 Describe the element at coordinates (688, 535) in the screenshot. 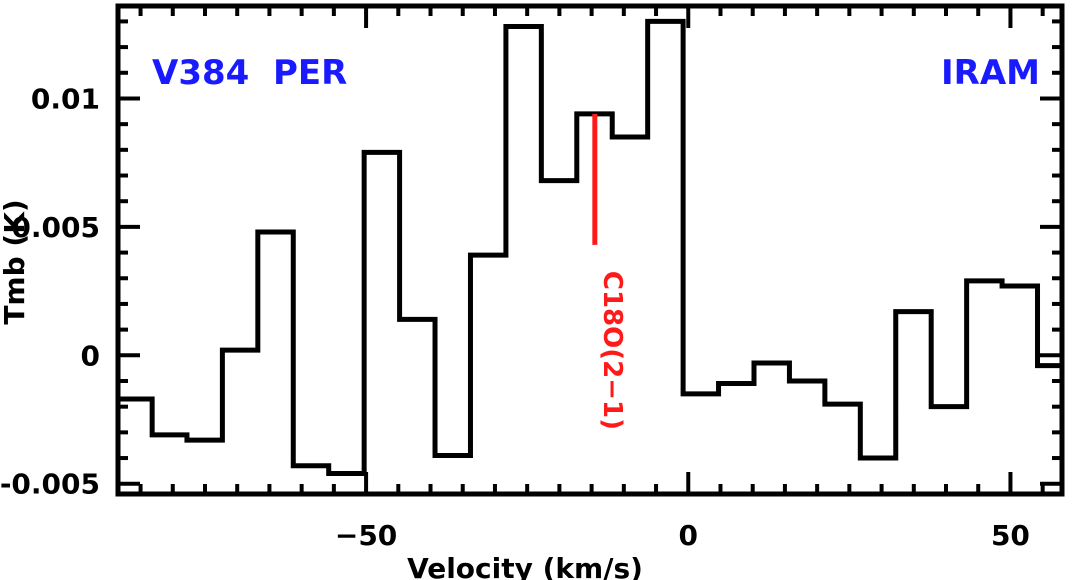

I see `x-tick-label: 0` at that location.